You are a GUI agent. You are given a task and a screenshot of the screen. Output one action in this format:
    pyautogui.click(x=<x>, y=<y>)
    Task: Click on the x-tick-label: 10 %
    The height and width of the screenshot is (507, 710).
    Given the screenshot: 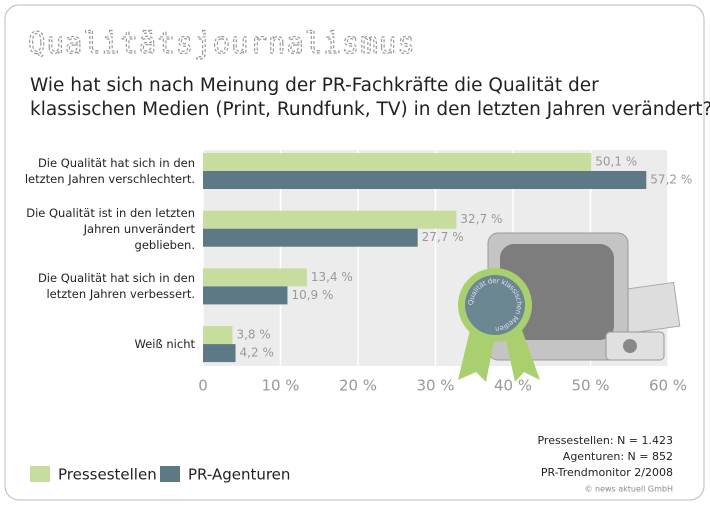 What is the action you would take?
    pyautogui.click(x=280, y=386)
    